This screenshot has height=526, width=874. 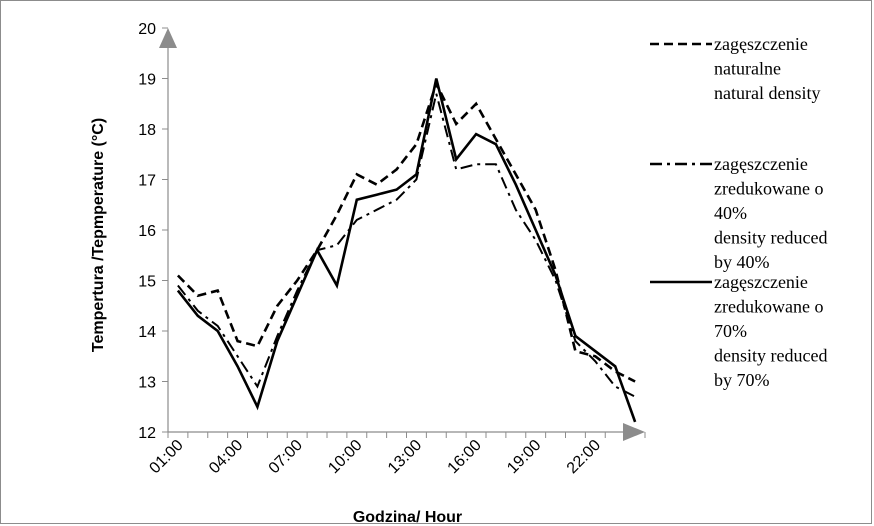 I want to click on x-tick-label: 01:00, so click(x=166, y=457).